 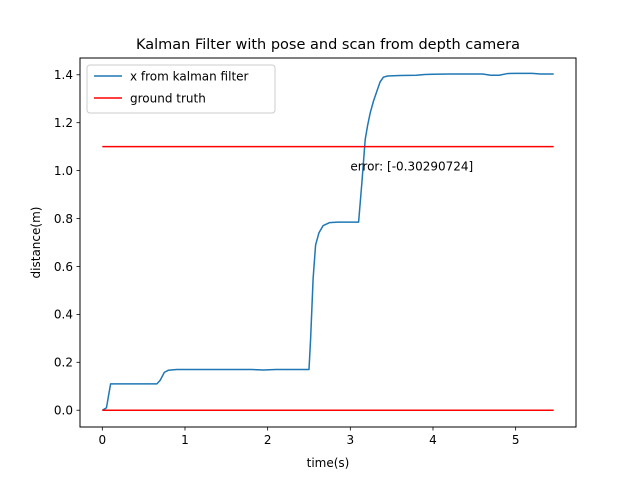 What do you see at coordinates (433, 440) in the screenshot?
I see `x-tick-label: 4` at bounding box center [433, 440].